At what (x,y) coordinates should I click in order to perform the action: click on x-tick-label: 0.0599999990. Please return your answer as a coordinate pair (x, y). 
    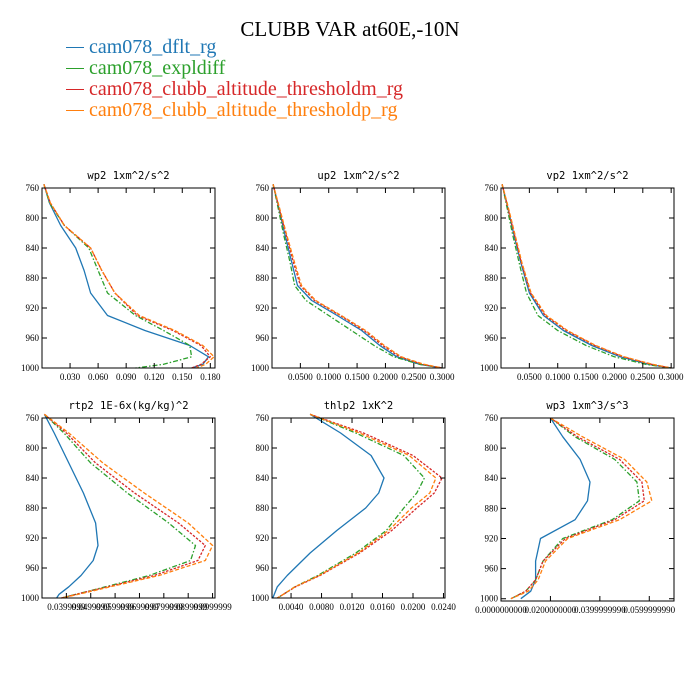
    Looking at the image, I should click on (649, 610).